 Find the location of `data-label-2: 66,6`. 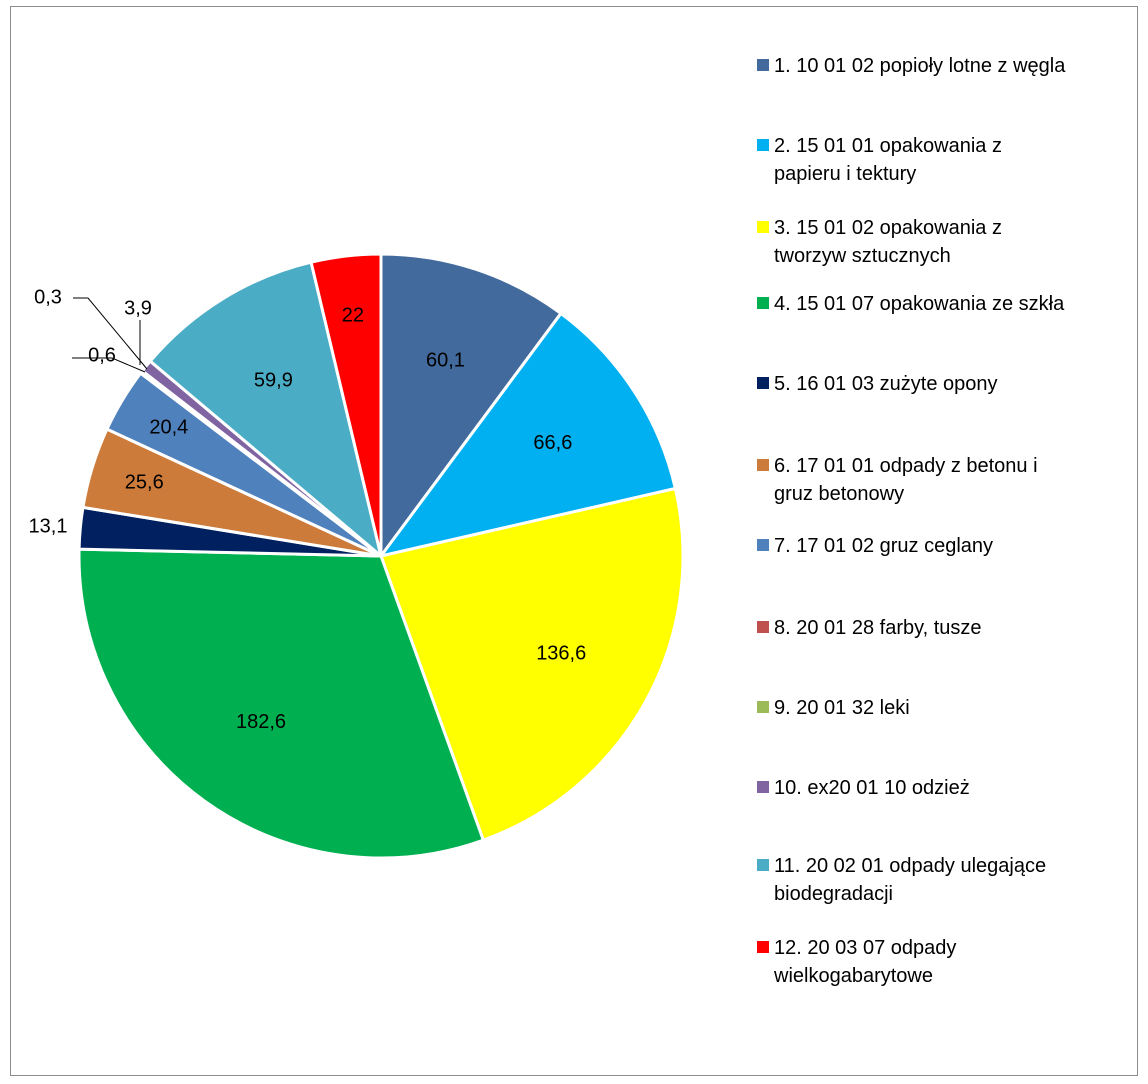

data-label-2: 66,6 is located at coordinates (552, 443).